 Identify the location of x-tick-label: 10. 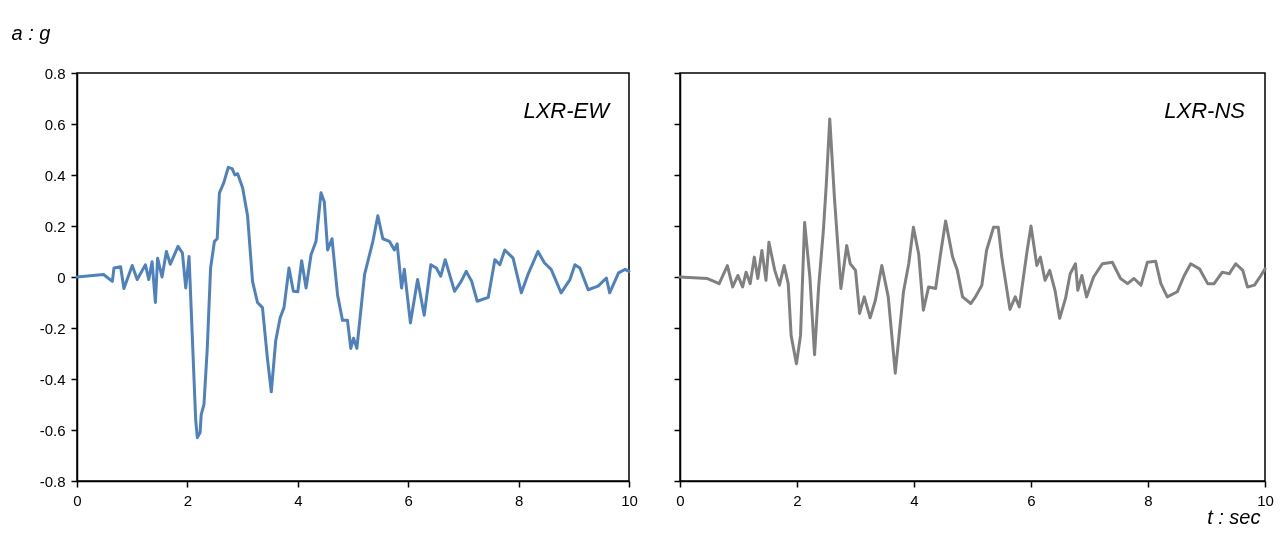
(629, 500).